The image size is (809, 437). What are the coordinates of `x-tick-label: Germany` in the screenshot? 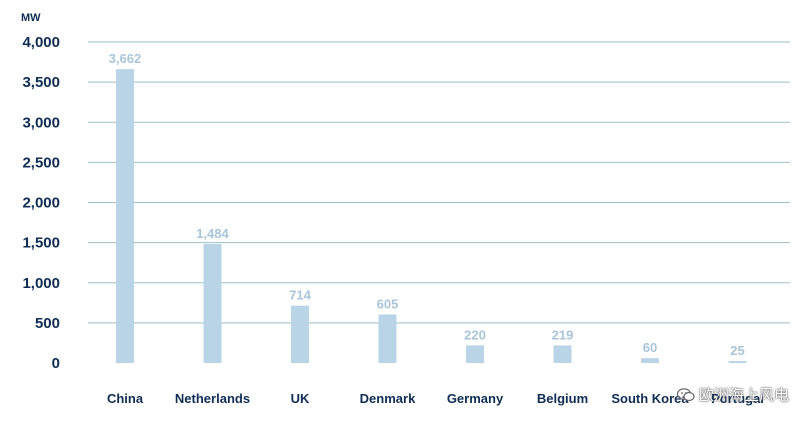 It's located at (475, 398).